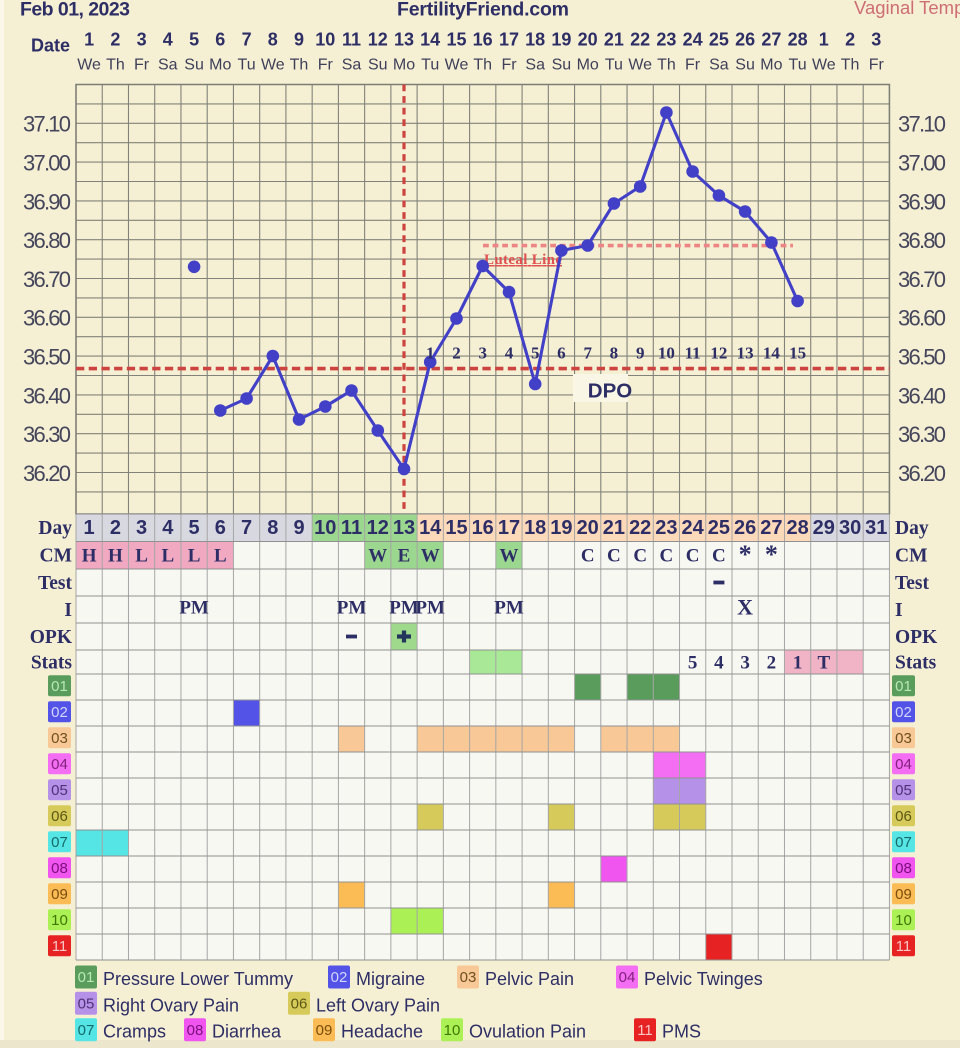  What do you see at coordinates (745, 40) in the screenshot?
I see `svg-text: 26` at bounding box center [745, 40].